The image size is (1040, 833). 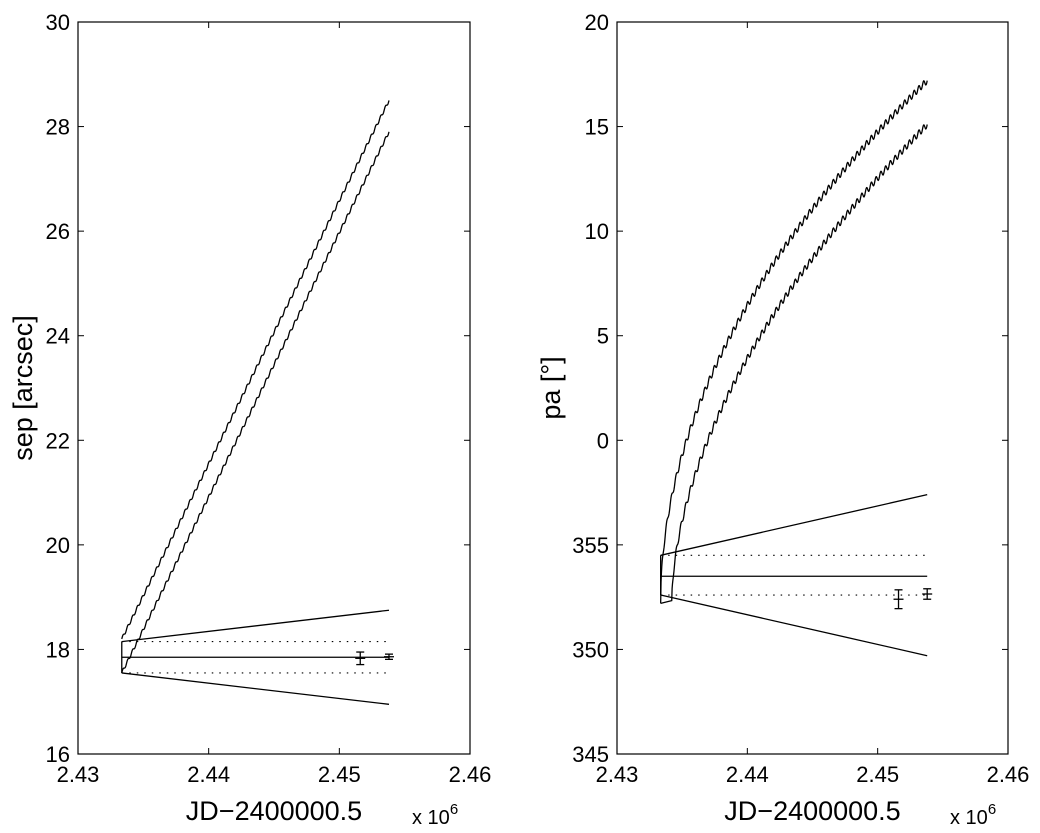 I want to click on orbit-curve, so click(x=794, y=364).